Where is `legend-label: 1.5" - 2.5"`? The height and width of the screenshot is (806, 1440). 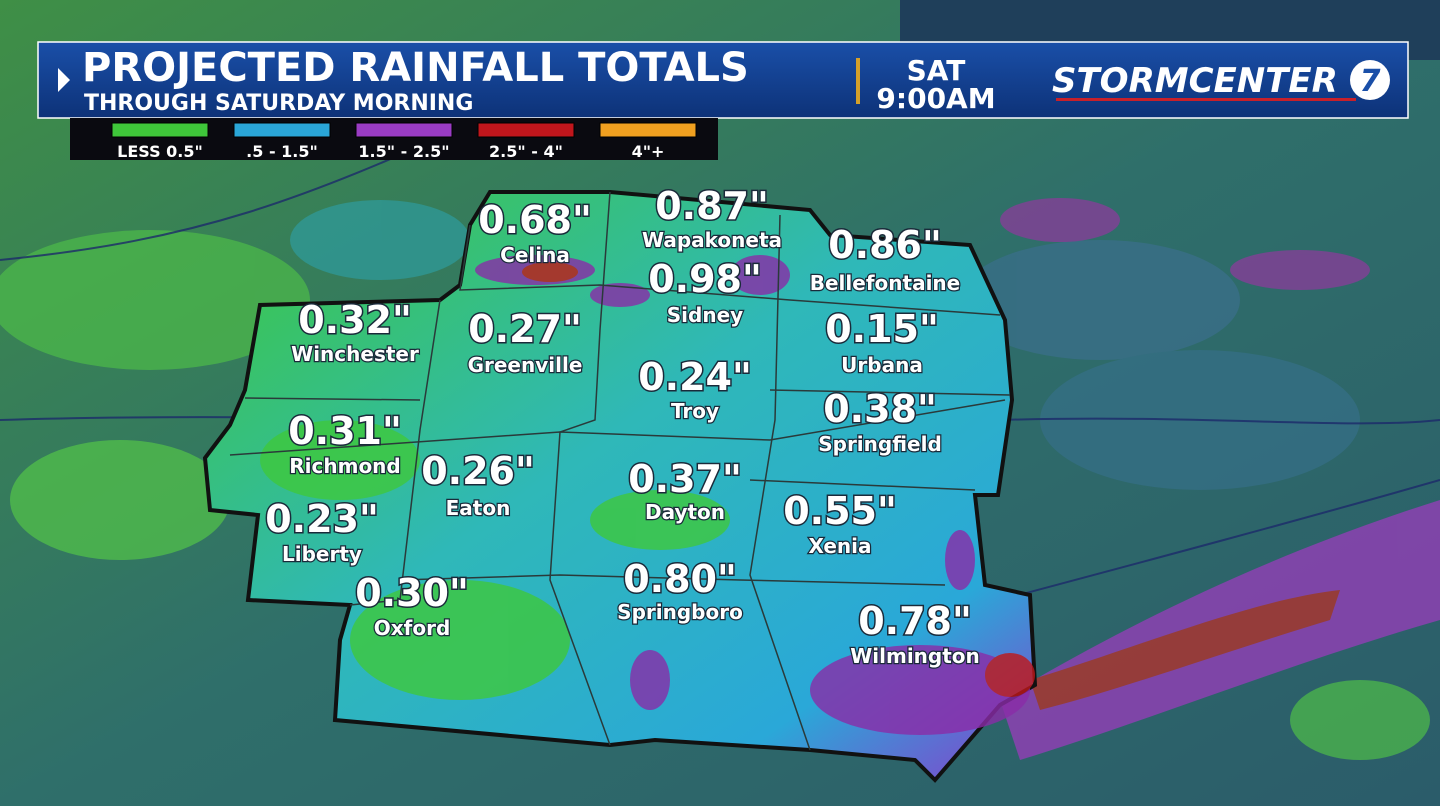 legend-label: 1.5" - 2.5" is located at coordinates (403, 151).